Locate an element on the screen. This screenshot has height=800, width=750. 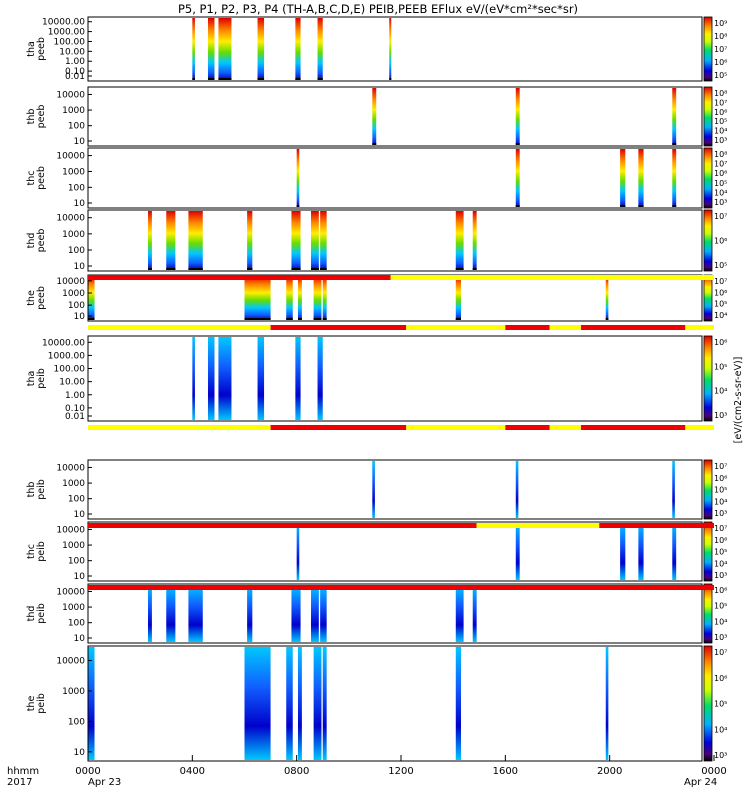
y-tick-label: 10.00 is located at coordinates (72, 383).